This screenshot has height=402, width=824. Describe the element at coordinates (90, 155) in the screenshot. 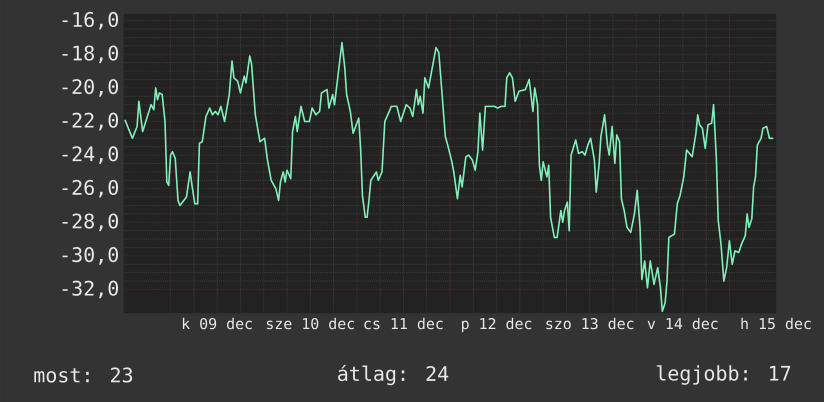

I see `y-tick-label: -24,0` at that location.